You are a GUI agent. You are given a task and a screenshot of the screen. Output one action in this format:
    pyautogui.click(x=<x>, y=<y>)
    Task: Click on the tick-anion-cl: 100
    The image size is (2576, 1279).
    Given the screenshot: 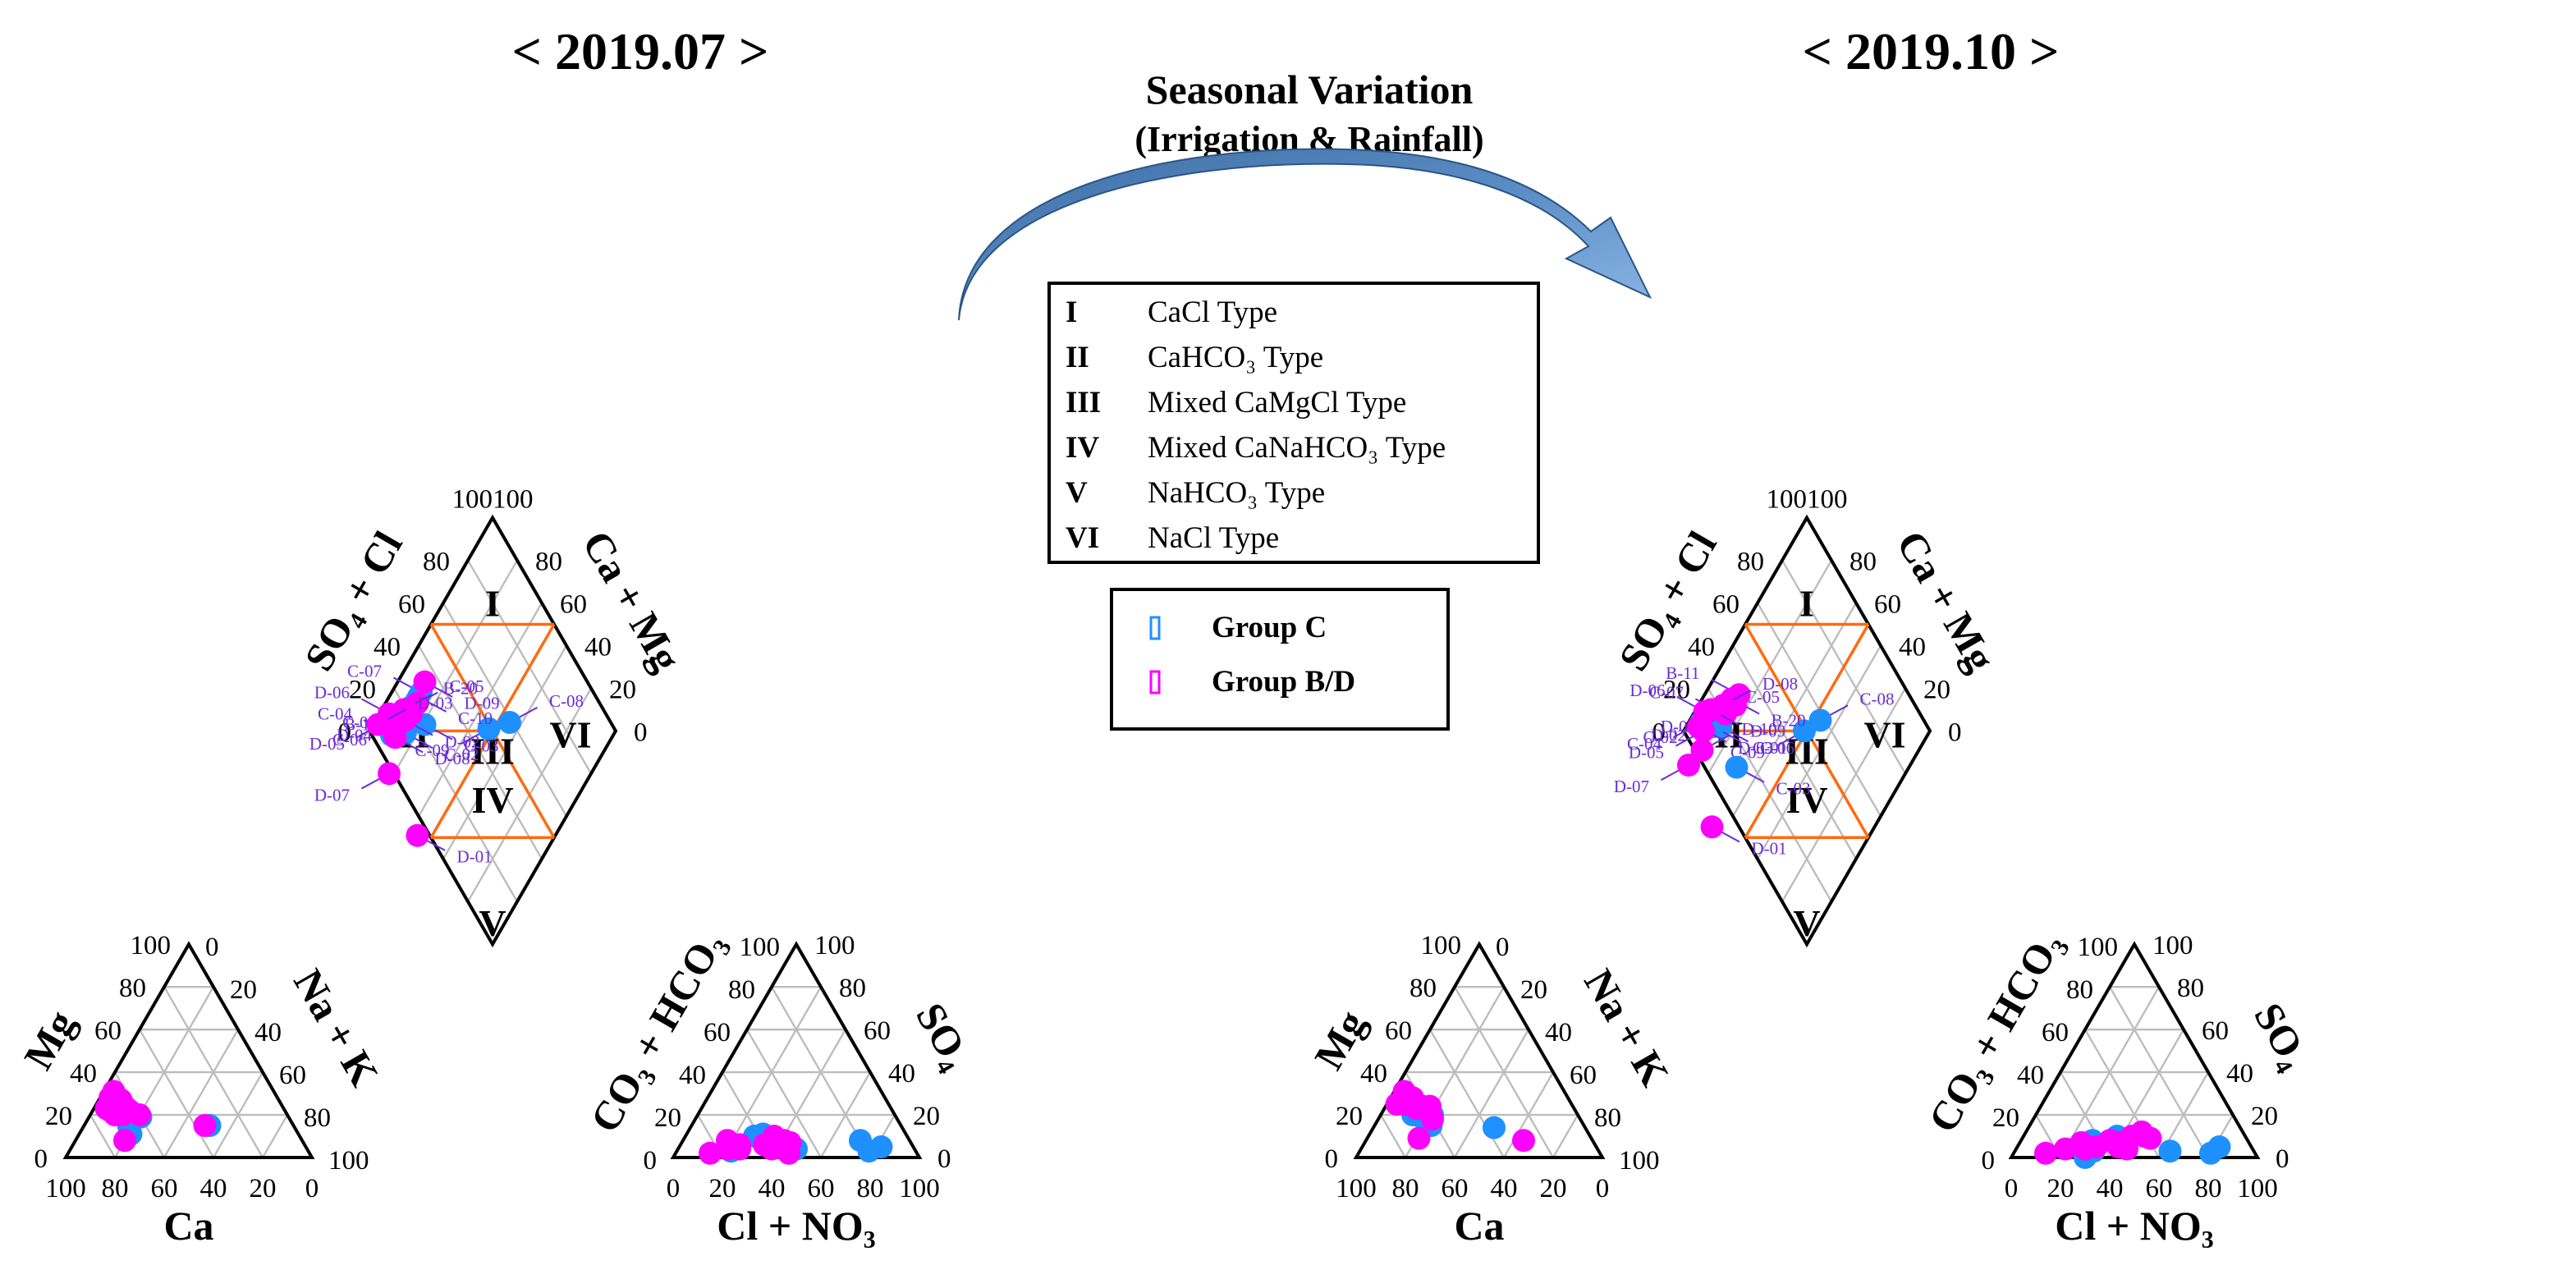 What is the action you would take?
    pyautogui.click(x=920, y=1188)
    